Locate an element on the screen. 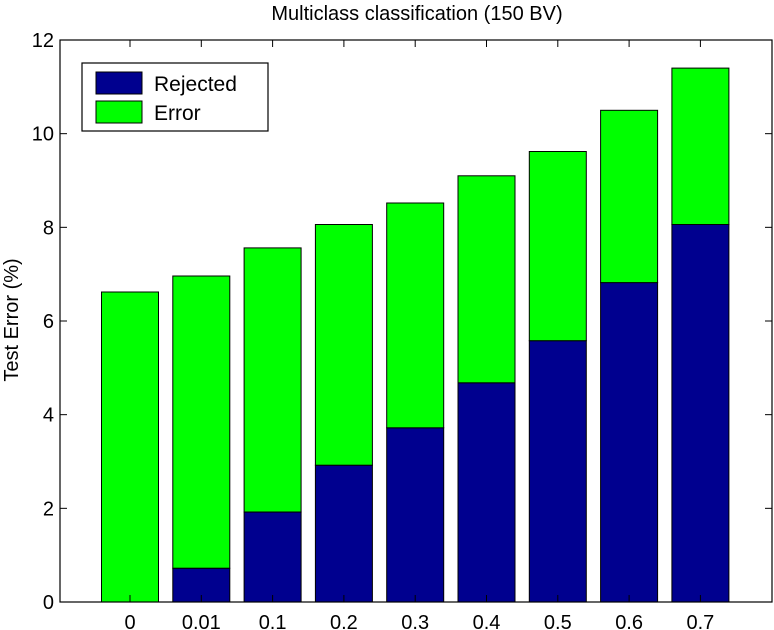 Image resolution: width=774 pixels, height=630 pixels. bar-rejected-0.1 is located at coordinates (272, 557).